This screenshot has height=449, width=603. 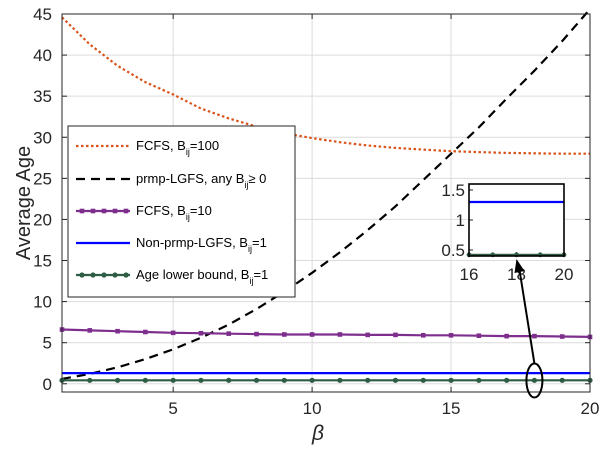 I want to click on x-tick-label: 20, so click(x=590, y=408).